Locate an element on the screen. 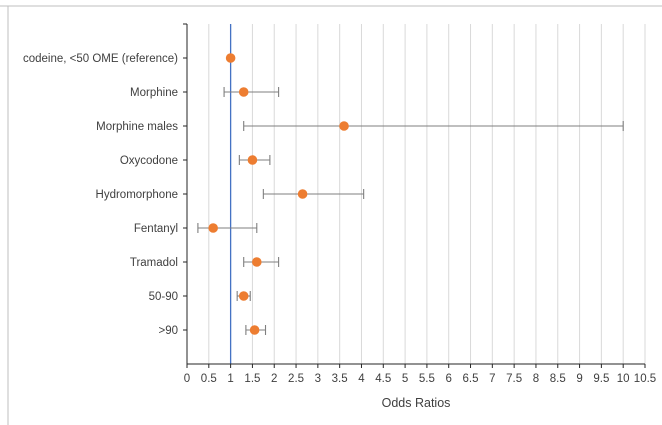 The height and width of the screenshot is (425, 662). category-label: Hydromorphone is located at coordinates (137, 195).